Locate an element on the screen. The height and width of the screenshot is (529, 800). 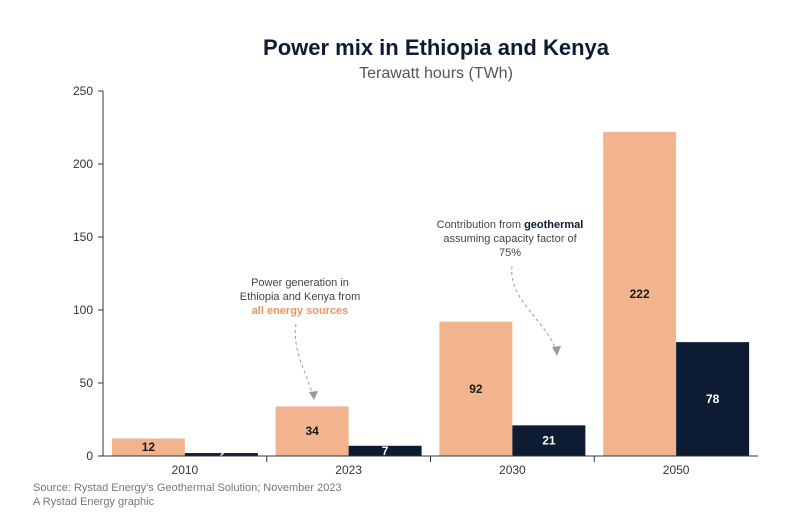
data-label: 12 is located at coordinates (149, 447).